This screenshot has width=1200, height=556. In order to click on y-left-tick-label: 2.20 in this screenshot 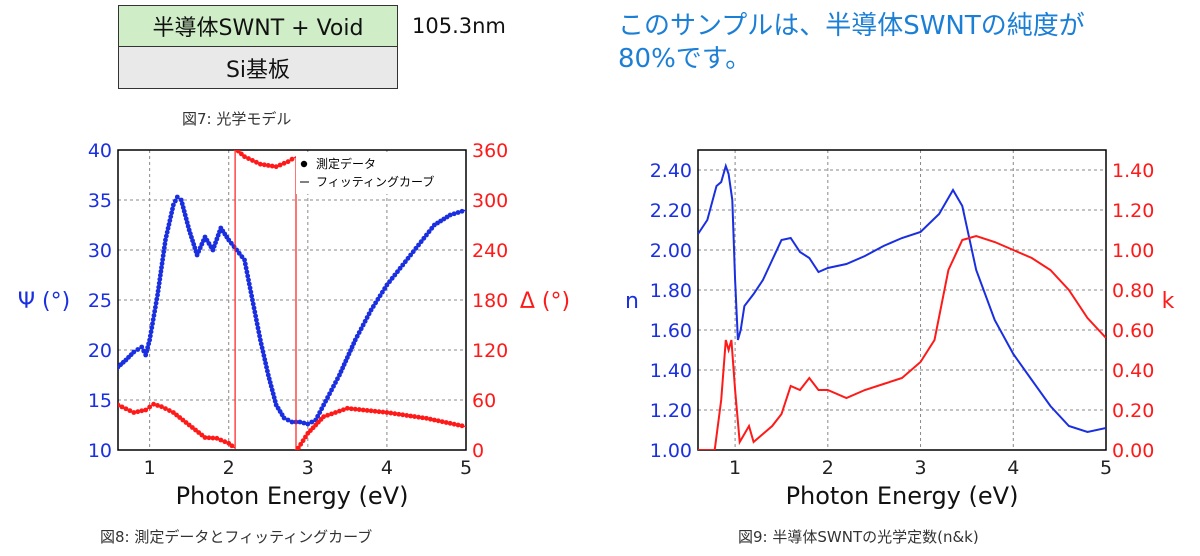, I will do `click(671, 211)`.